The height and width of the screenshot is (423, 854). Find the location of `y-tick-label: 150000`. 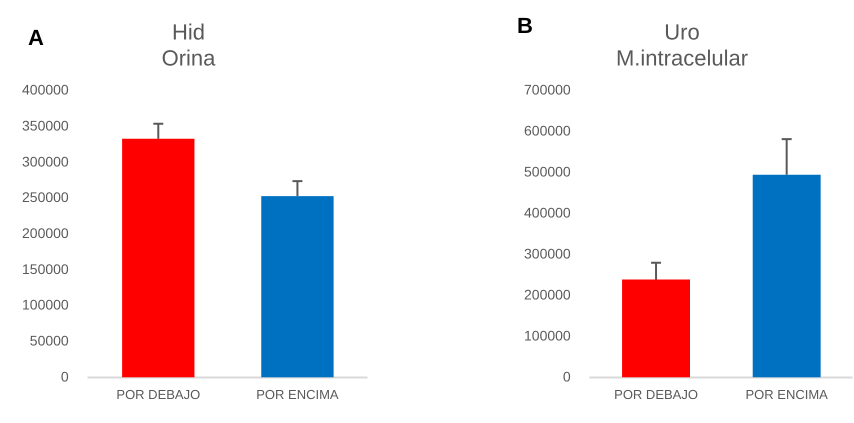

y-tick-label: 150000 is located at coordinates (45, 268).